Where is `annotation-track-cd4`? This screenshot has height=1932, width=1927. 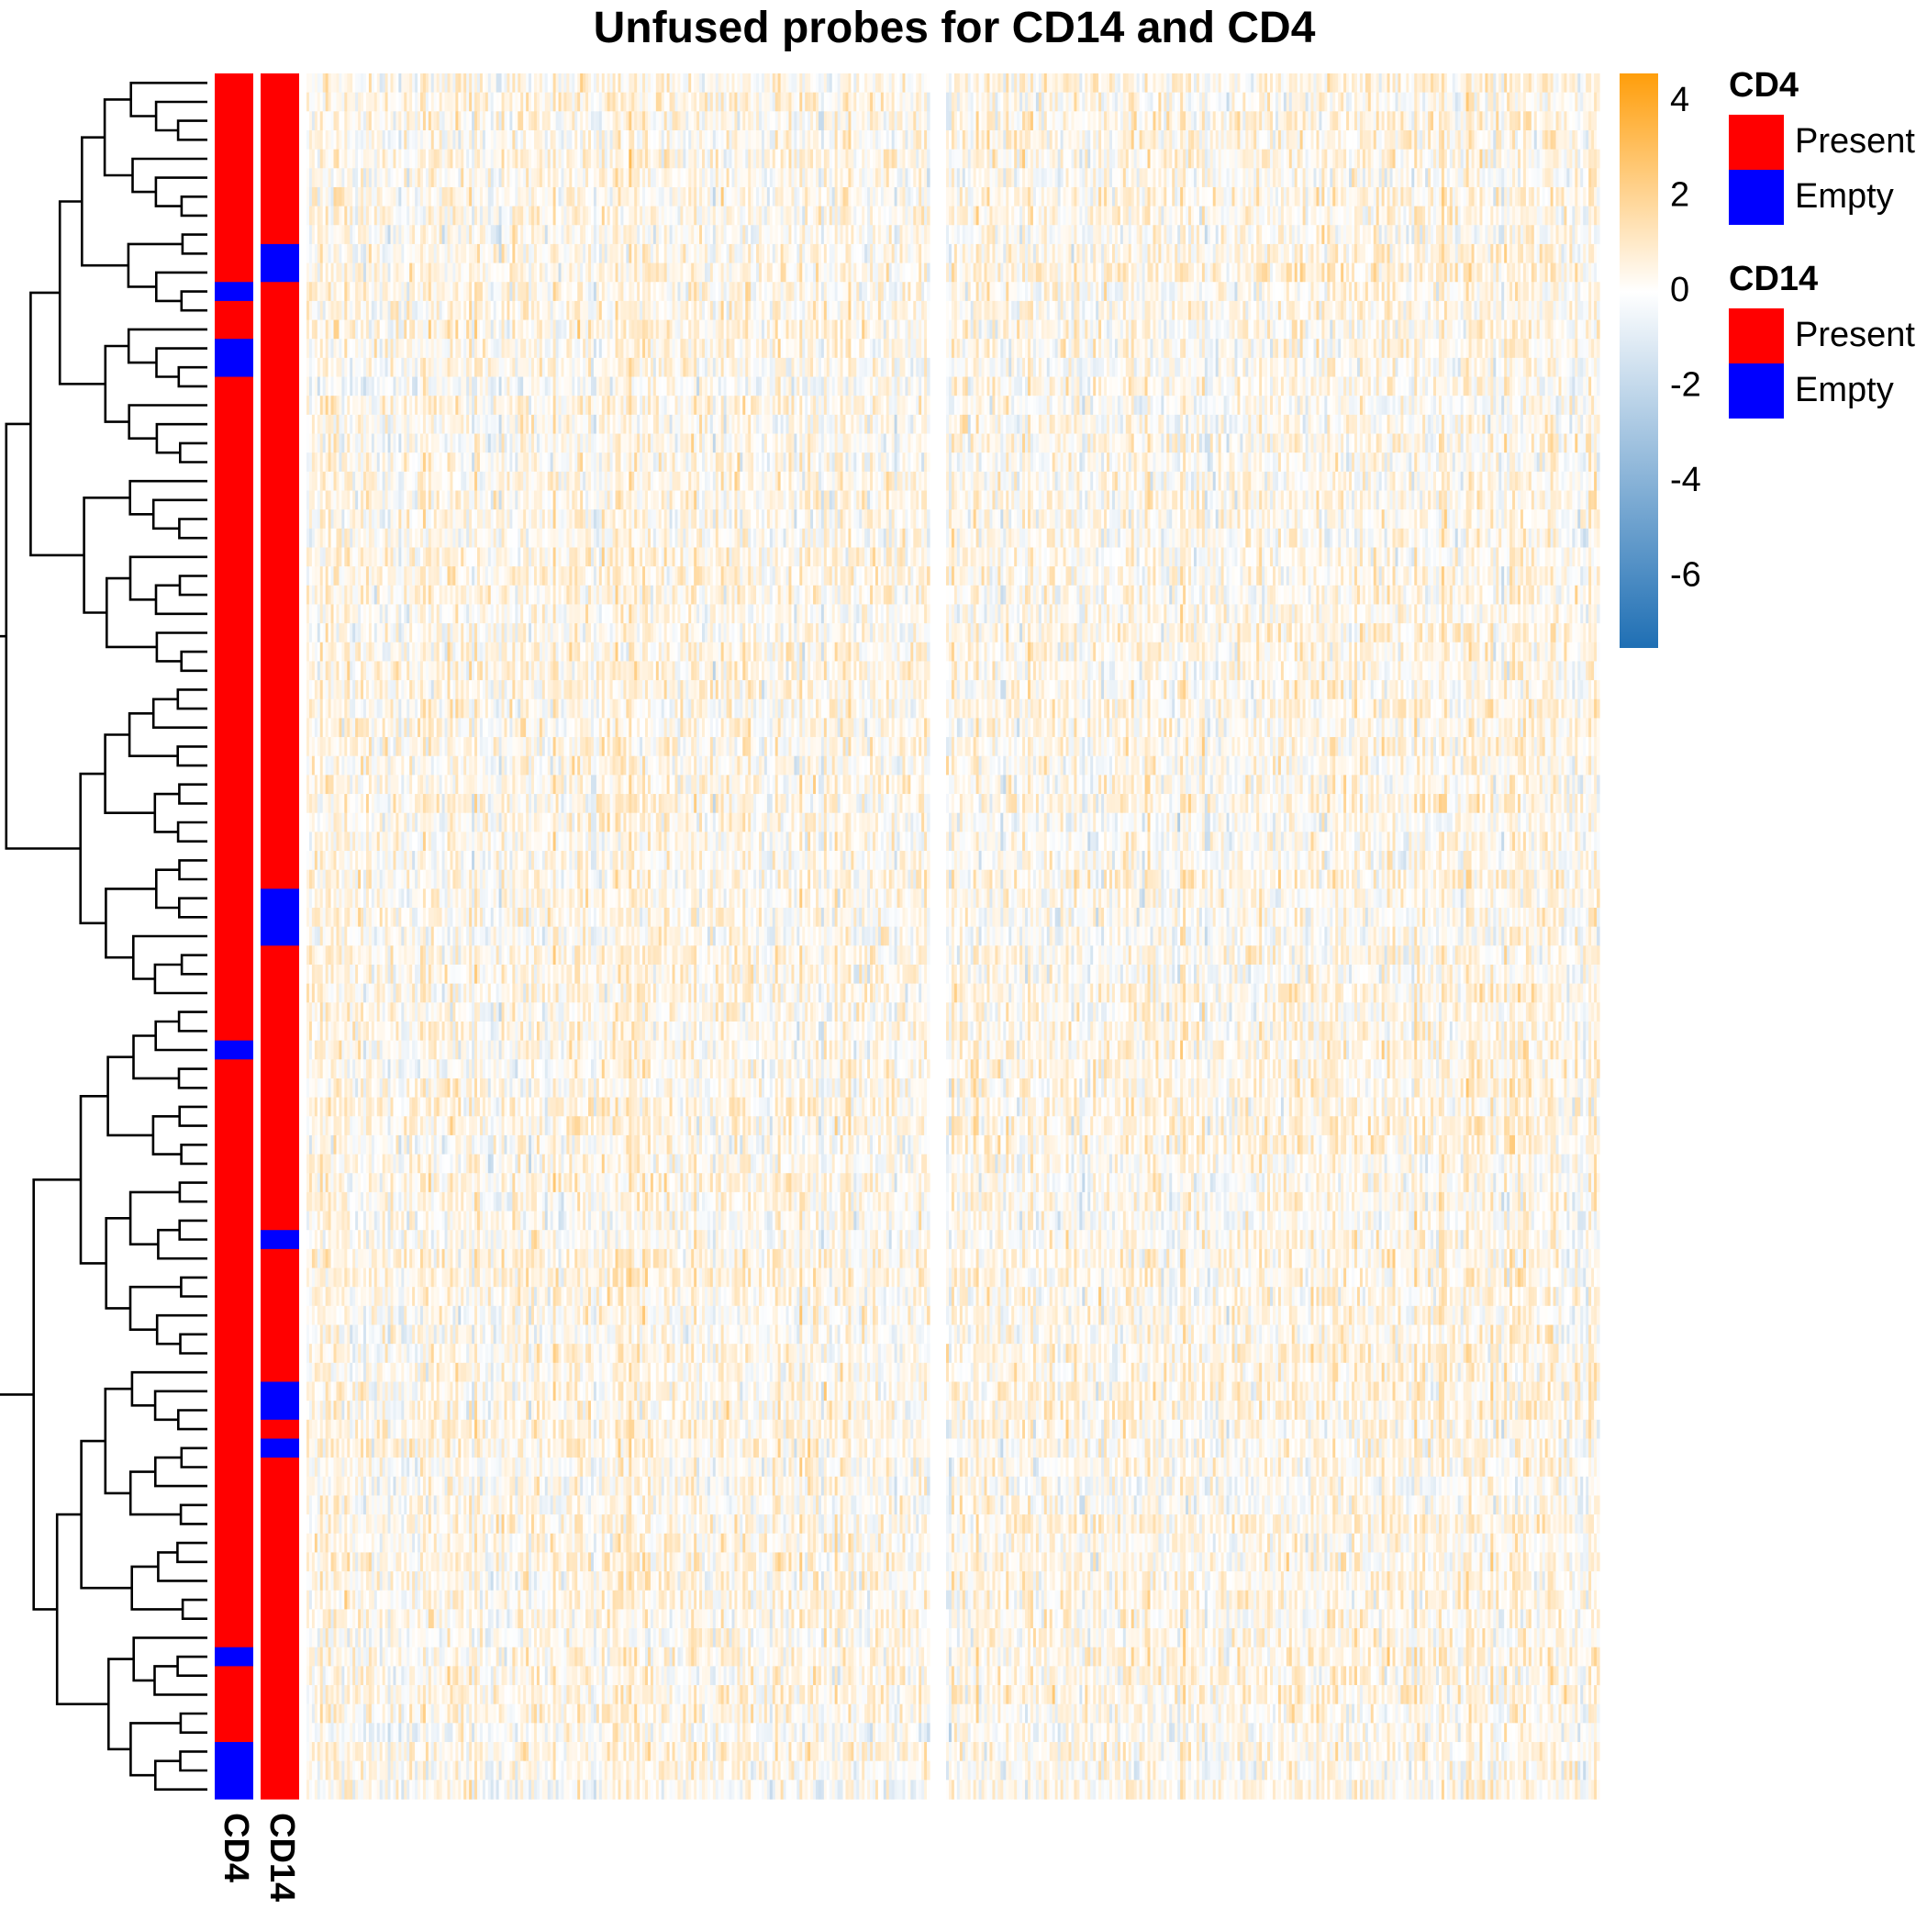
annotation-track-cd4 is located at coordinates (234, 936).